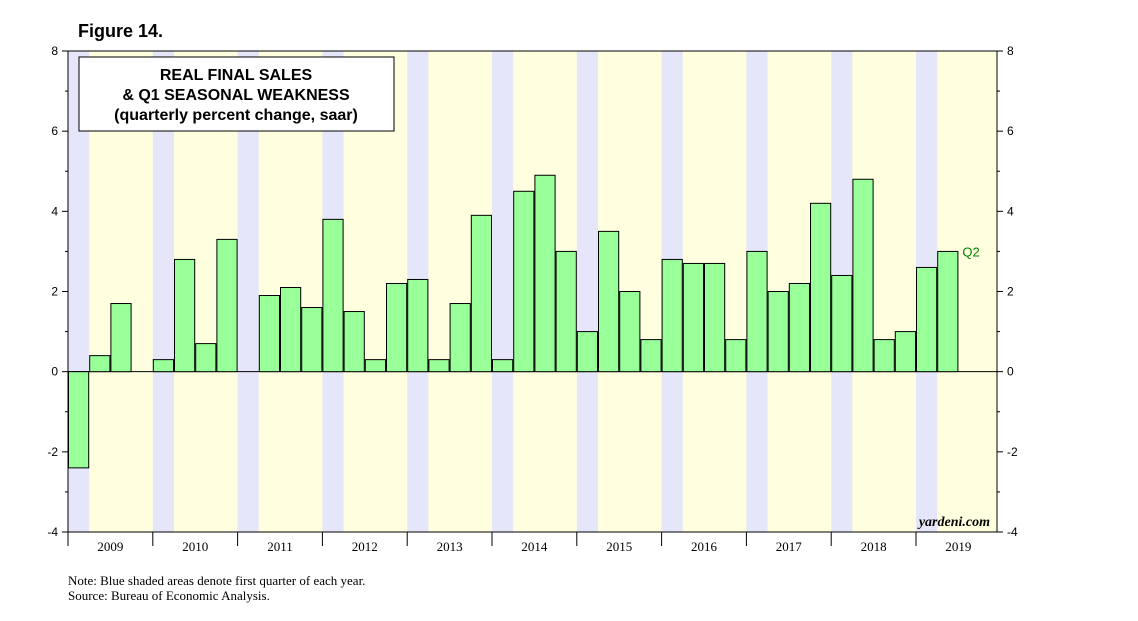 Image resolution: width=1138 pixels, height=621 pixels. Describe the element at coordinates (236, 75) in the screenshot. I see `title-line-1: REAL FINAL SALES` at that location.